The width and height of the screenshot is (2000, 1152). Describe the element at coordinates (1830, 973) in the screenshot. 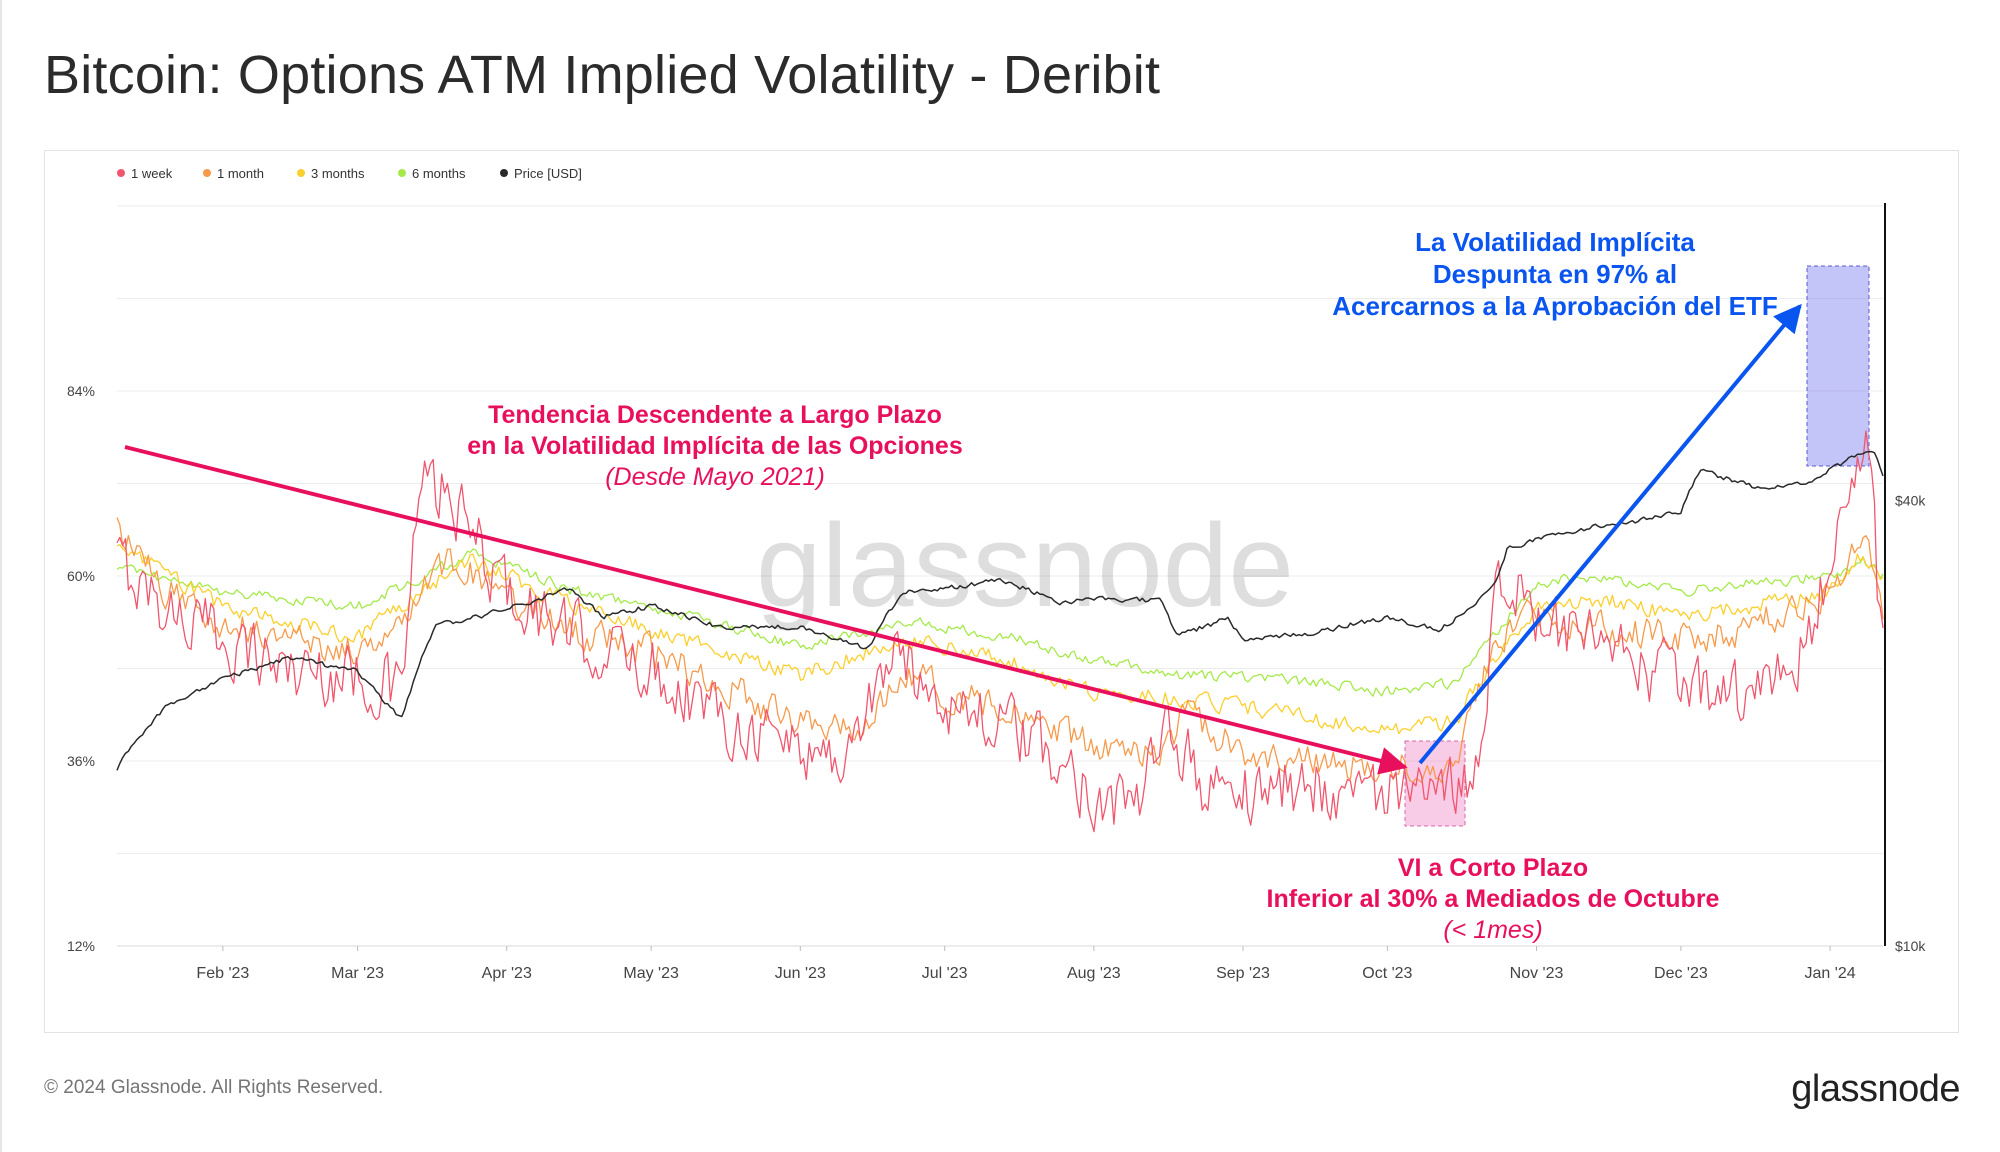

I see `x-tick-label: Jan '24` at that location.